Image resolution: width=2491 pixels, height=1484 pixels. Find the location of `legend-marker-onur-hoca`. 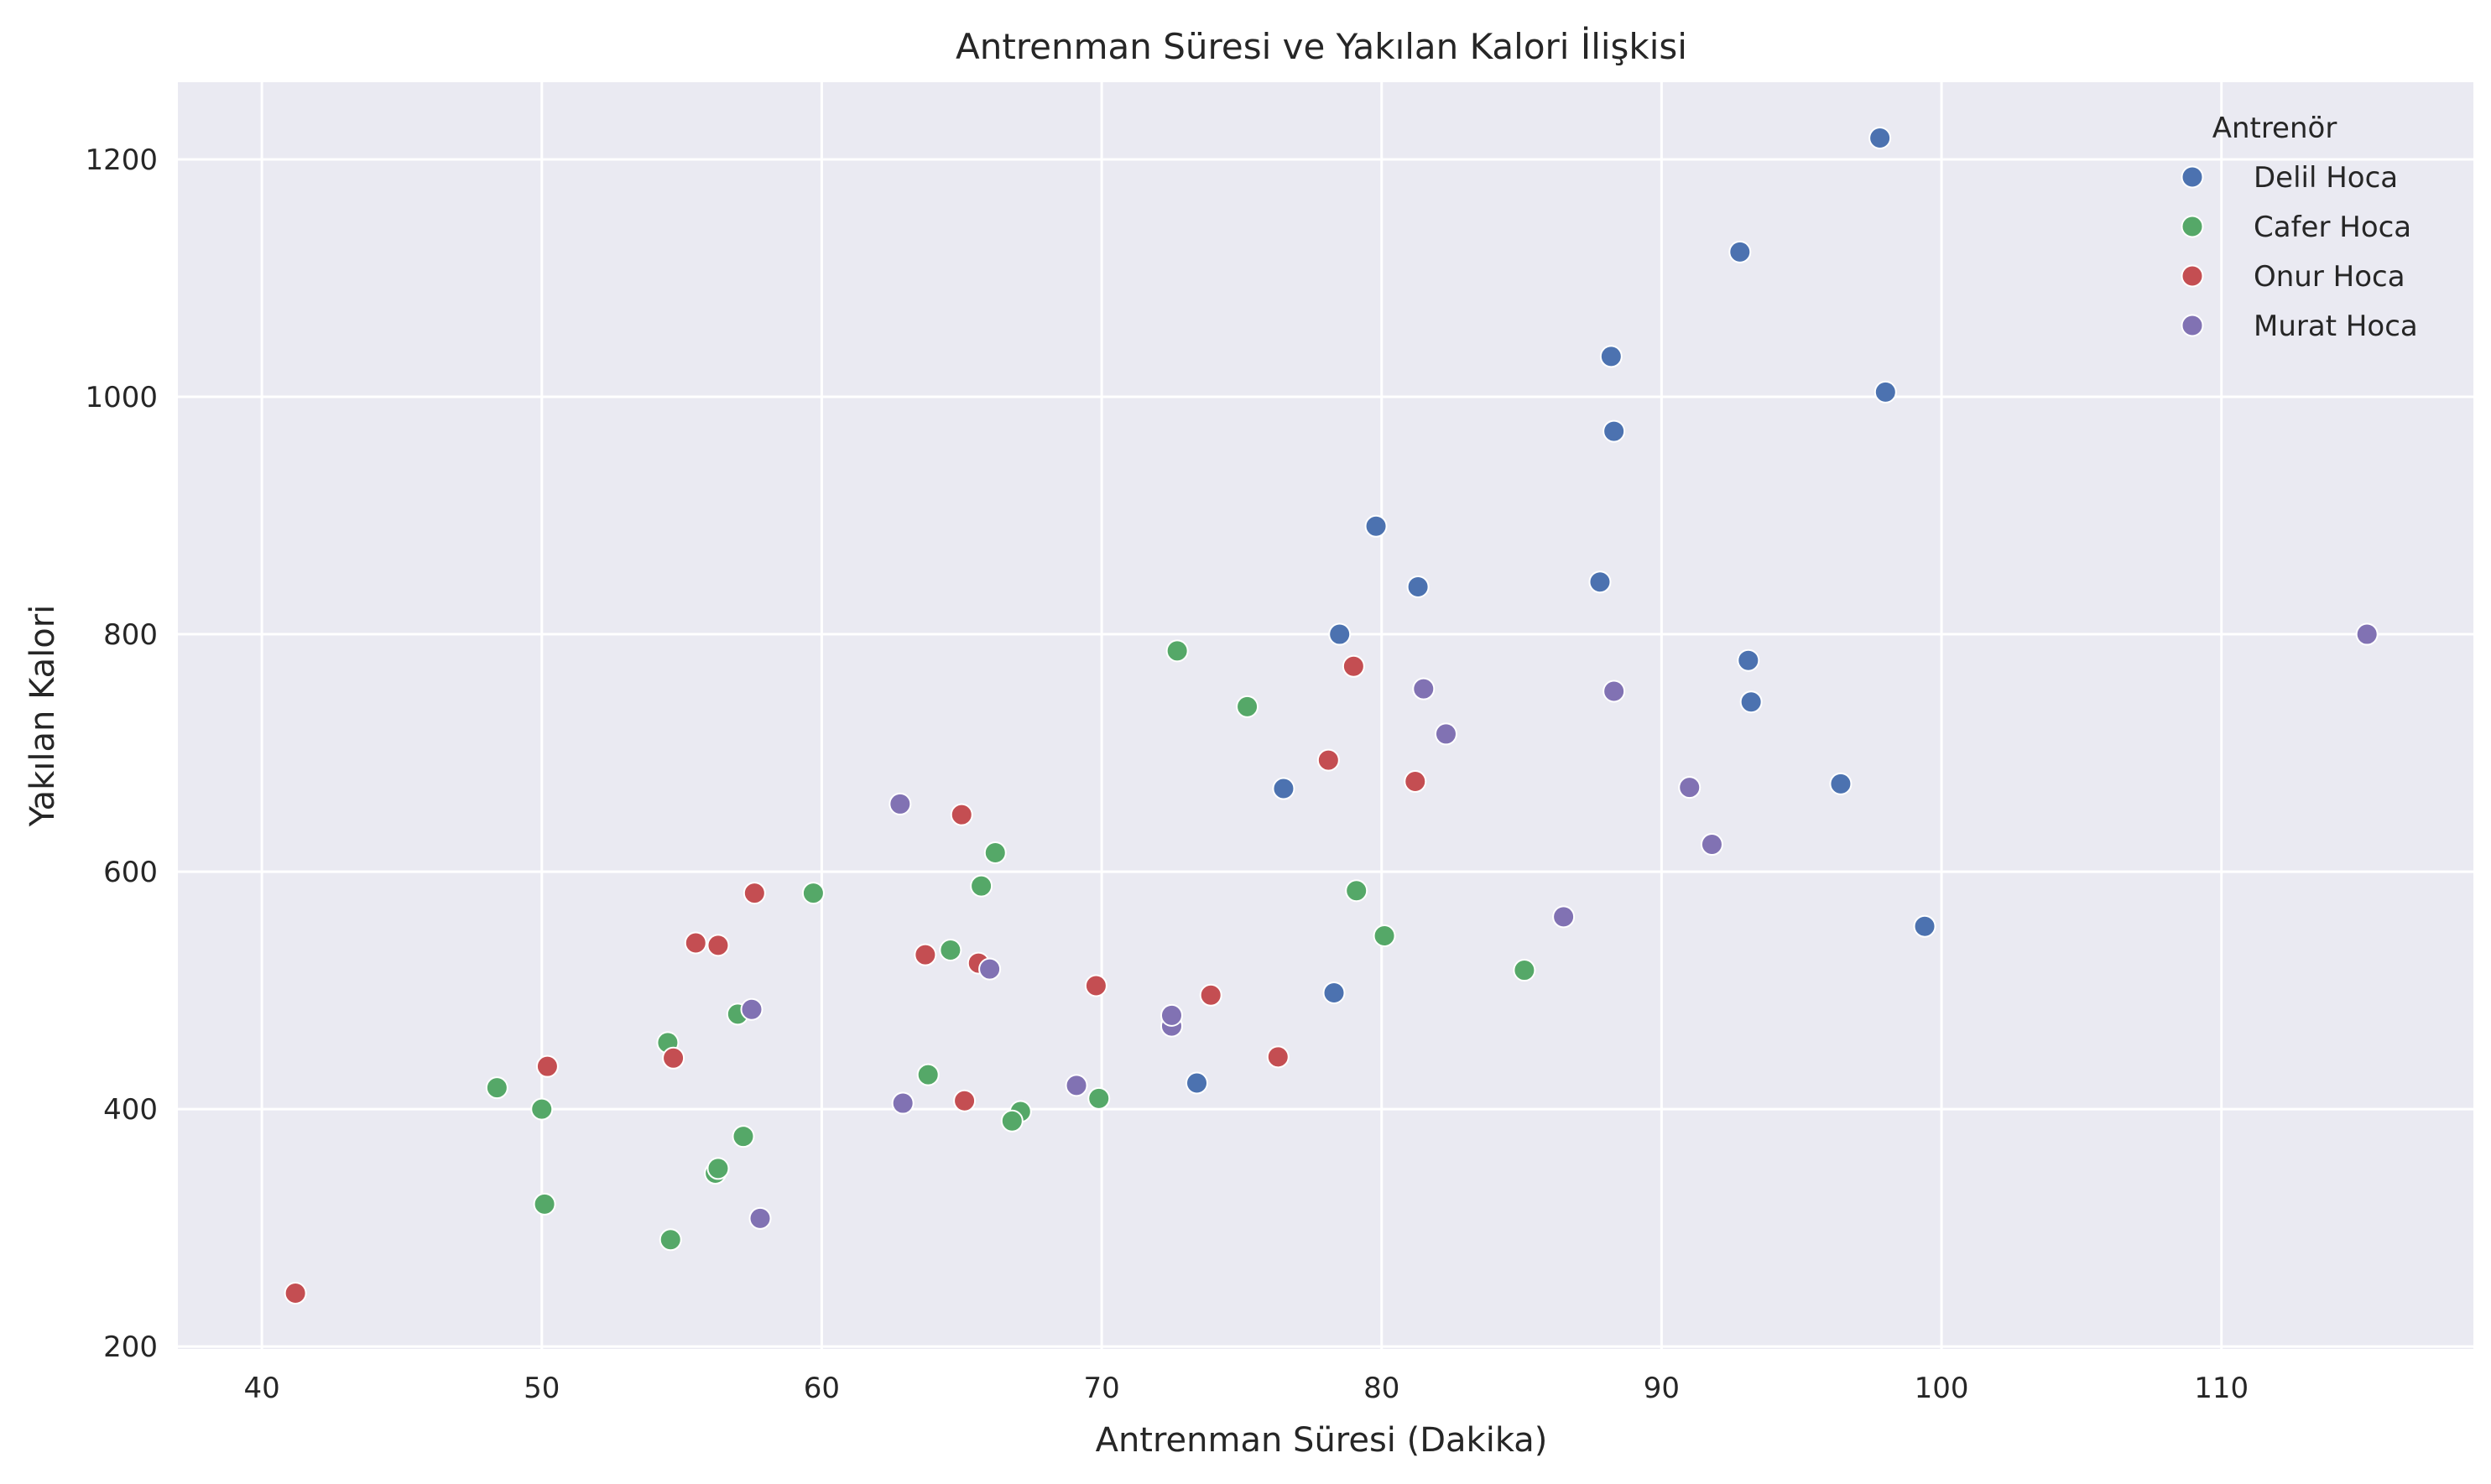

legend-marker-onur-hoca is located at coordinates (2192, 276).